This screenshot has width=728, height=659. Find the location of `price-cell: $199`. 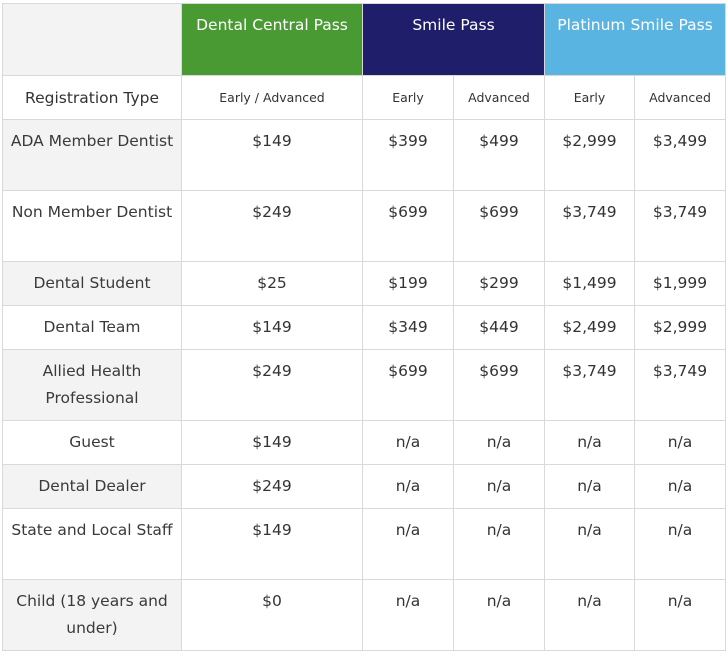

price-cell: $199 is located at coordinates (408, 283).